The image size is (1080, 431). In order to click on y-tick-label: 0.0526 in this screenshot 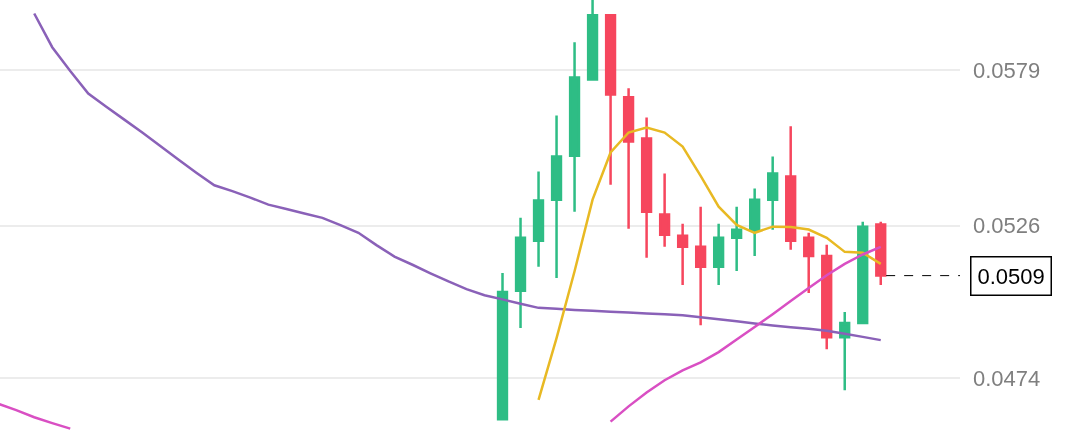, I will do `click(1007, 226)`.